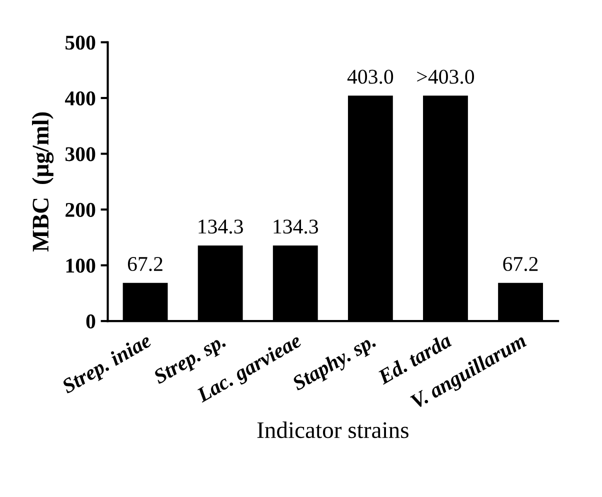  Describe the element at coordinates (106, 365) in the screenshot. I see `x-tick-label: Strep. iniae` at that location.